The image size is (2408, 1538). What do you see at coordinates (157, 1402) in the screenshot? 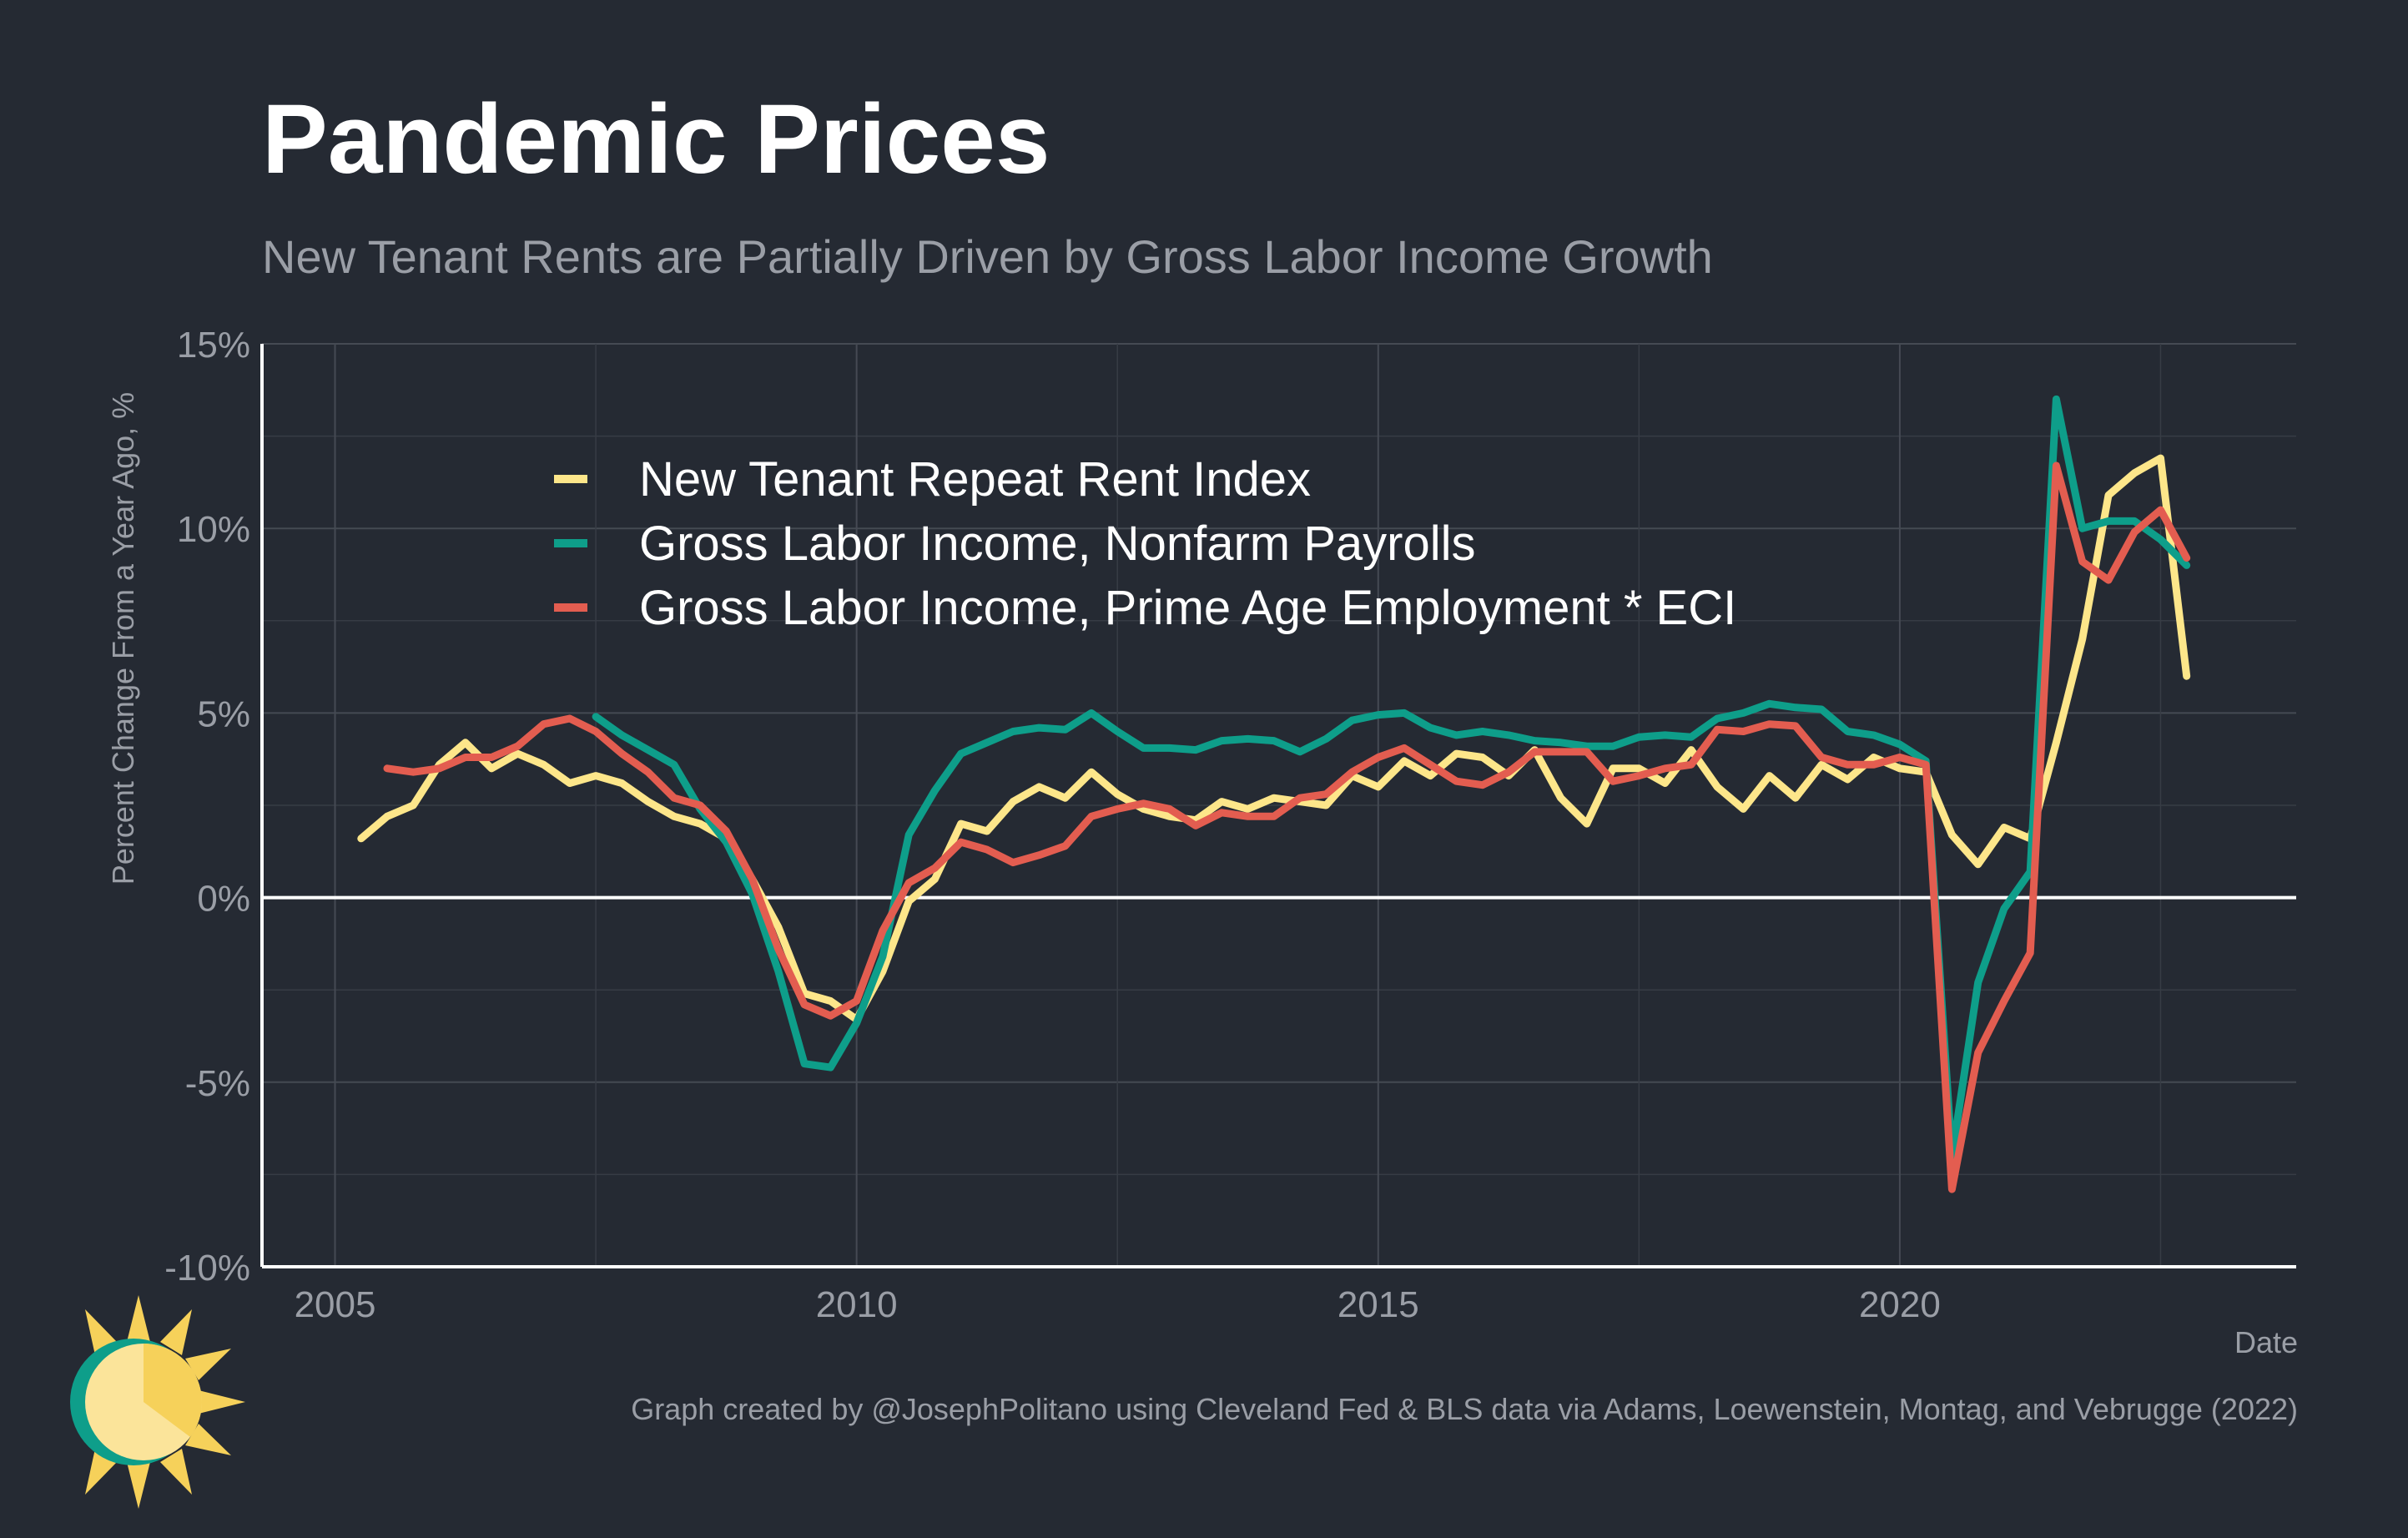
I see `sun-icon` at bounding box center [157, 1402].